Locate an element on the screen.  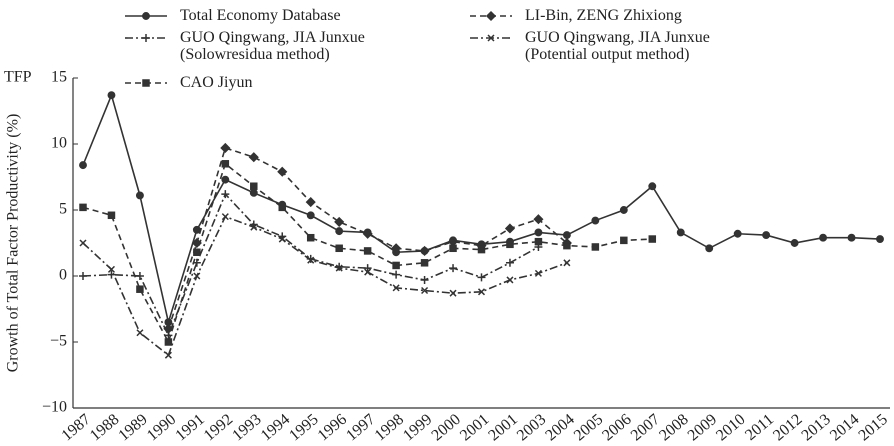
x-tick-label: 2005 is located at coordinates (588, 428).